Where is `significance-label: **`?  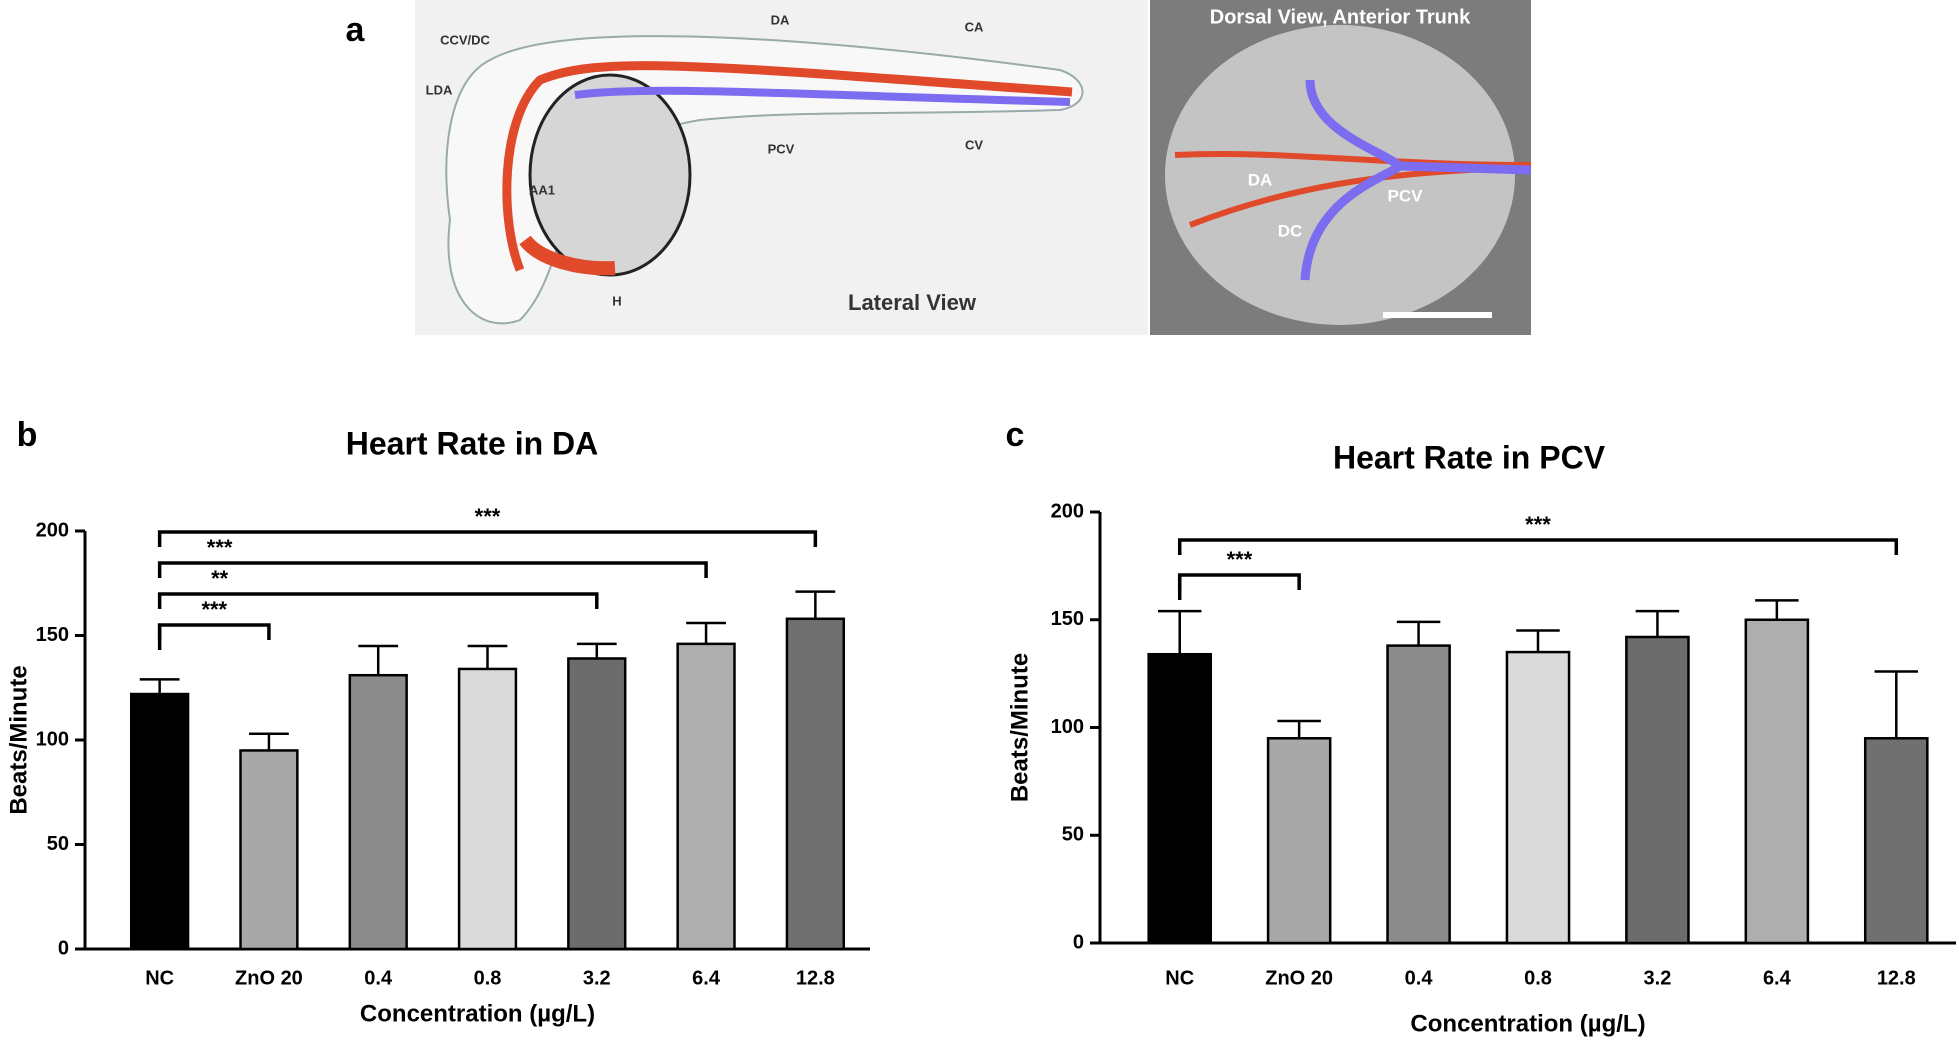
significance-label: ** is located at coordinates (220, 578).